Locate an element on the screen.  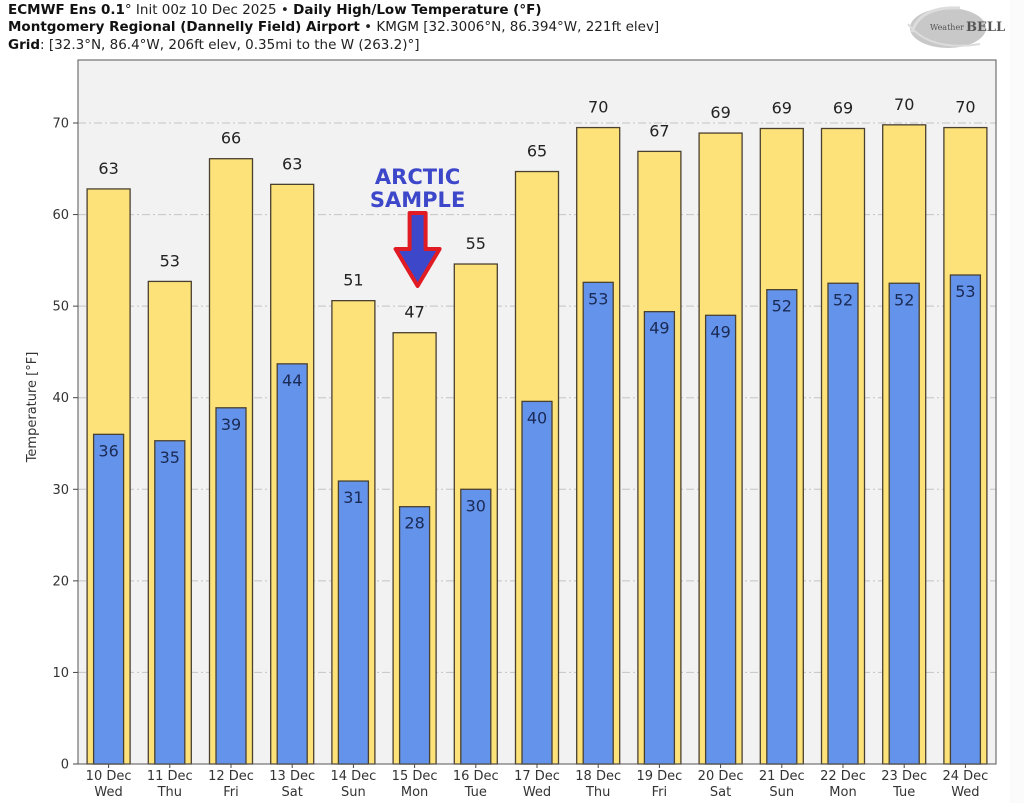
high-value-label: 55 is located at coordinates (476, 243).